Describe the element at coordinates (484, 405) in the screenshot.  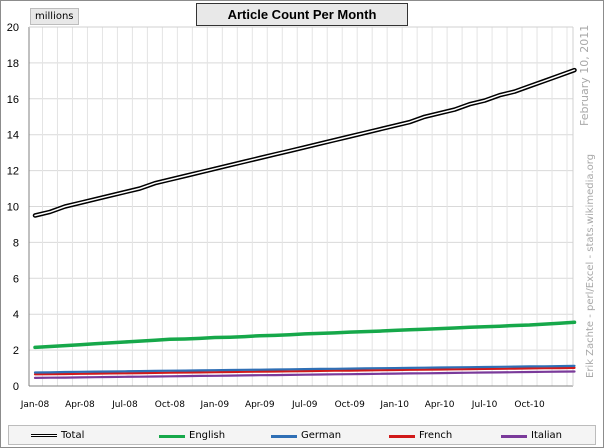
I see `x-tick-label: Jul-10` at that location.